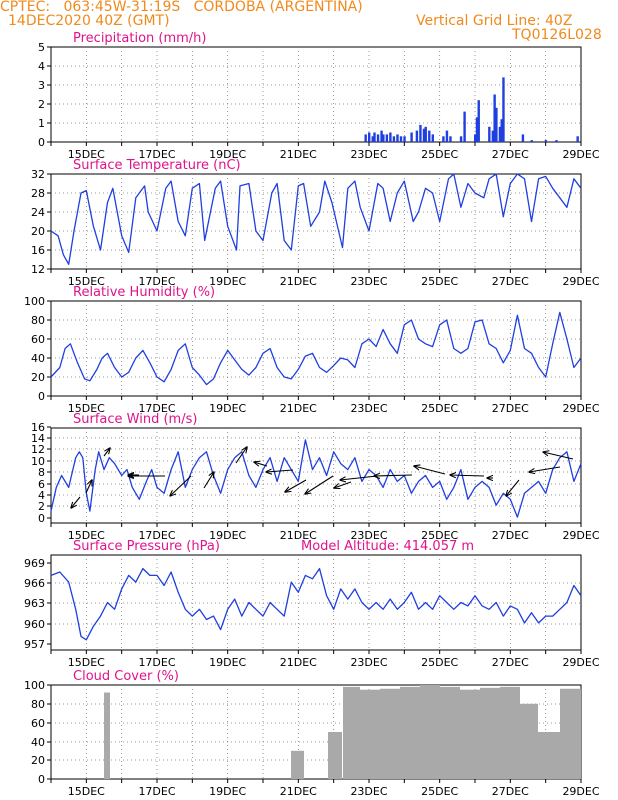  I want to click on panel-title: Precipitation (mm/h), so click(139, 38).